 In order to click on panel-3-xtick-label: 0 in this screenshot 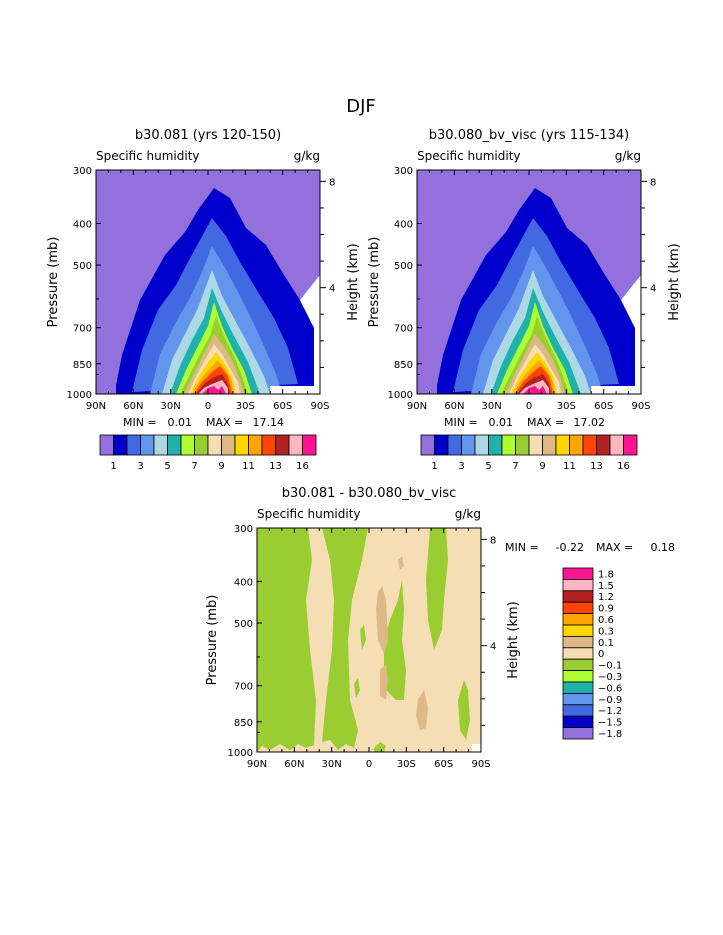, I will do `click(369, 764)`.